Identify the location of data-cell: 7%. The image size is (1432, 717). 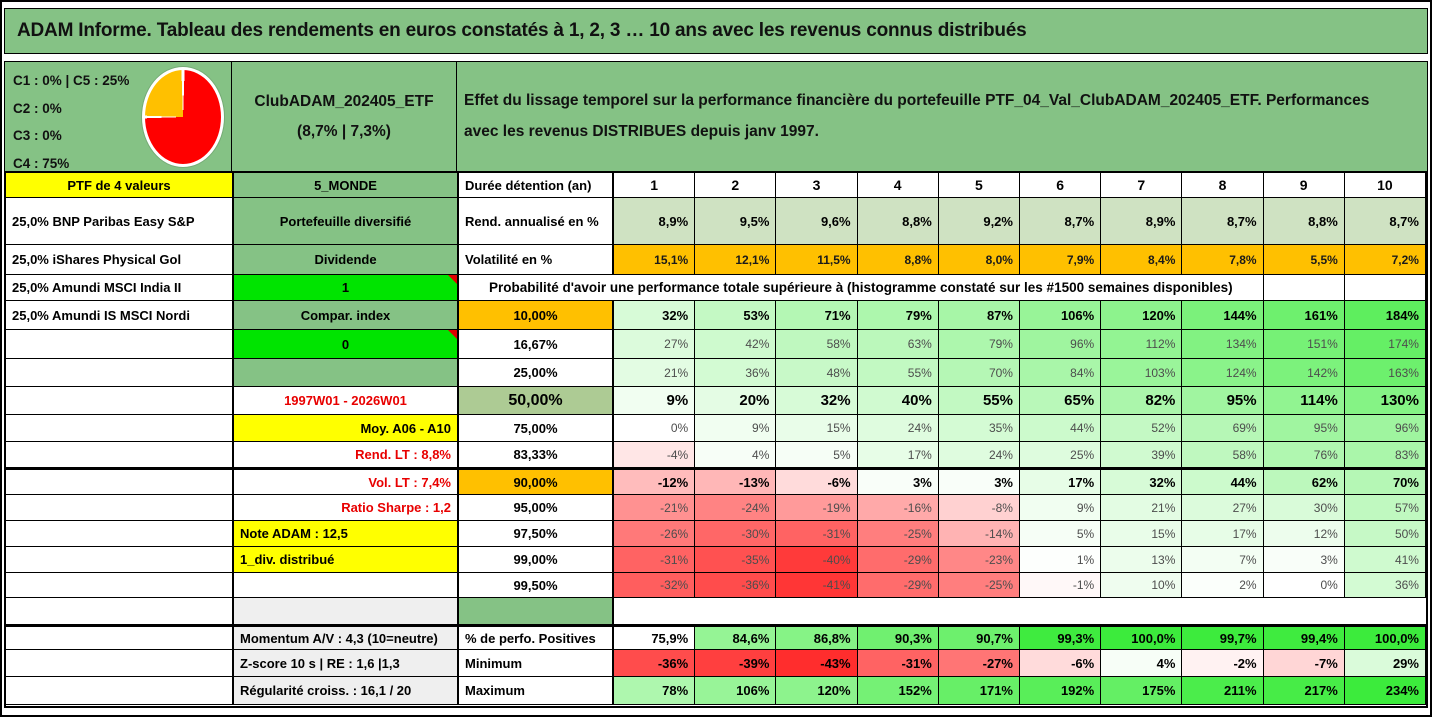
(1223, 560).